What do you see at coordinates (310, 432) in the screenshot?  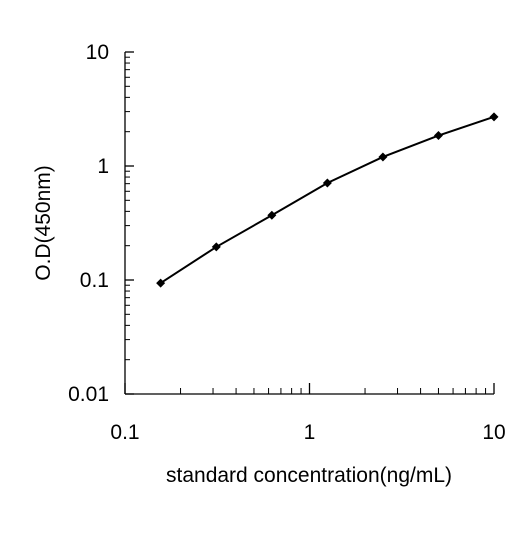 I see `x-tick-label: 1` at bounding box center [310, 432].